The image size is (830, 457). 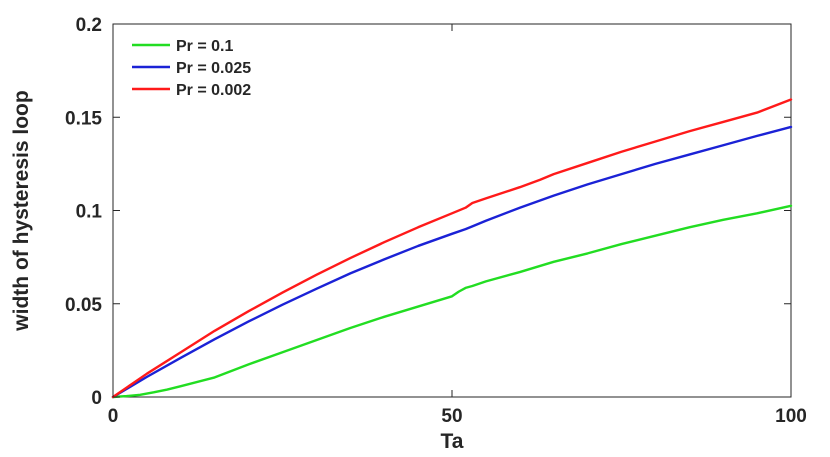 I want to click on y-tick-label: 0.2, so click(x=89, y=25).